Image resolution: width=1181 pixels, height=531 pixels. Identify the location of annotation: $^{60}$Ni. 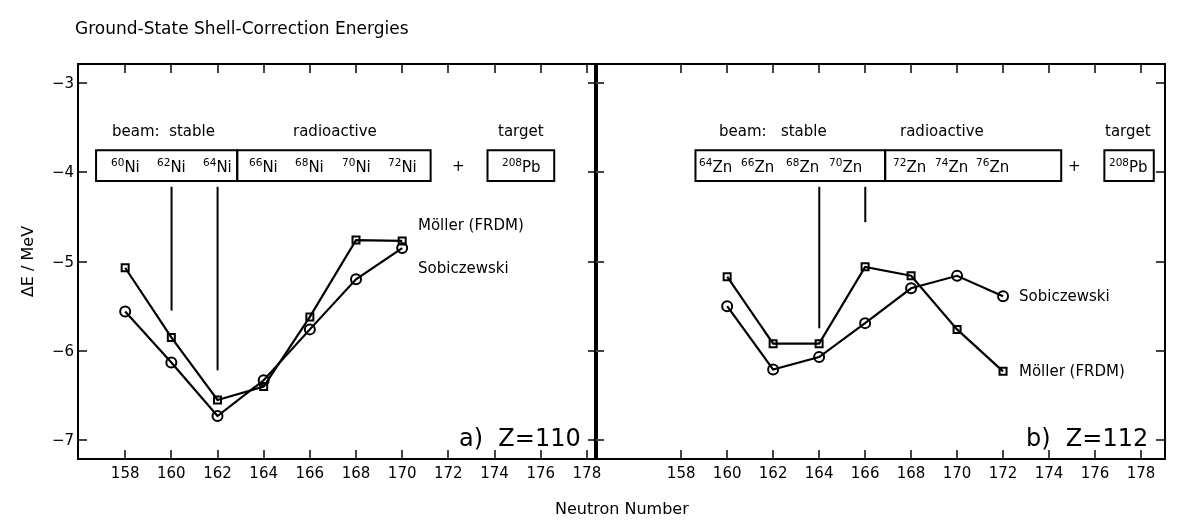
(125, 166).